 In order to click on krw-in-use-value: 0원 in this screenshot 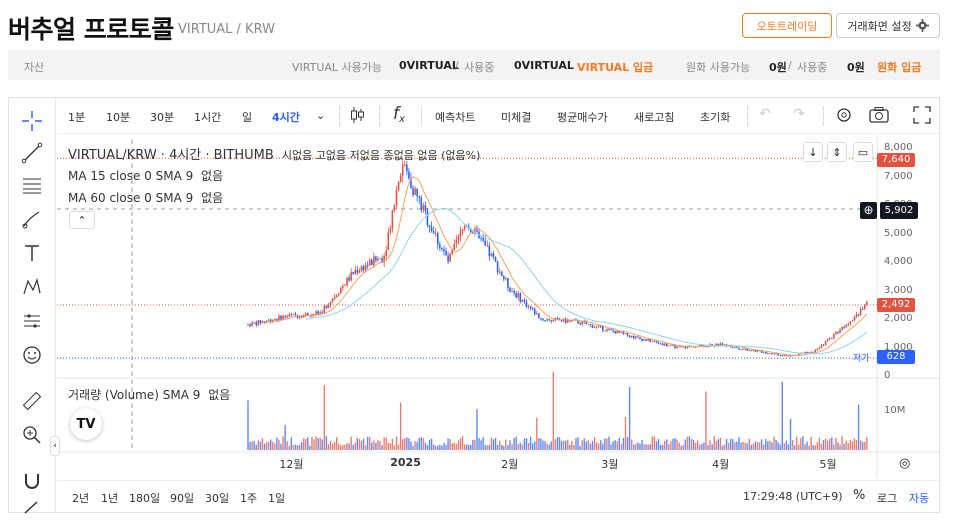, I will do `click(856, 67)`.